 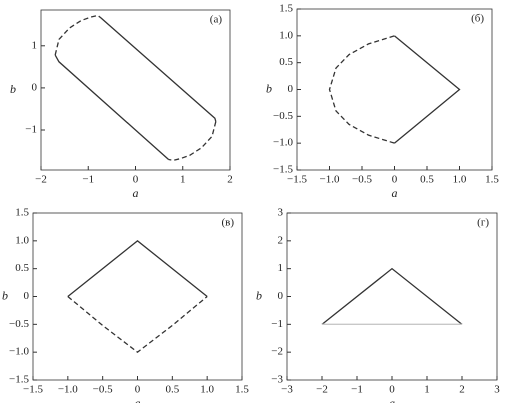 What do you see at coordinates (227, 223) in the screenshot?
I see `panel-label: (в)` at bounding box center [227, 223].